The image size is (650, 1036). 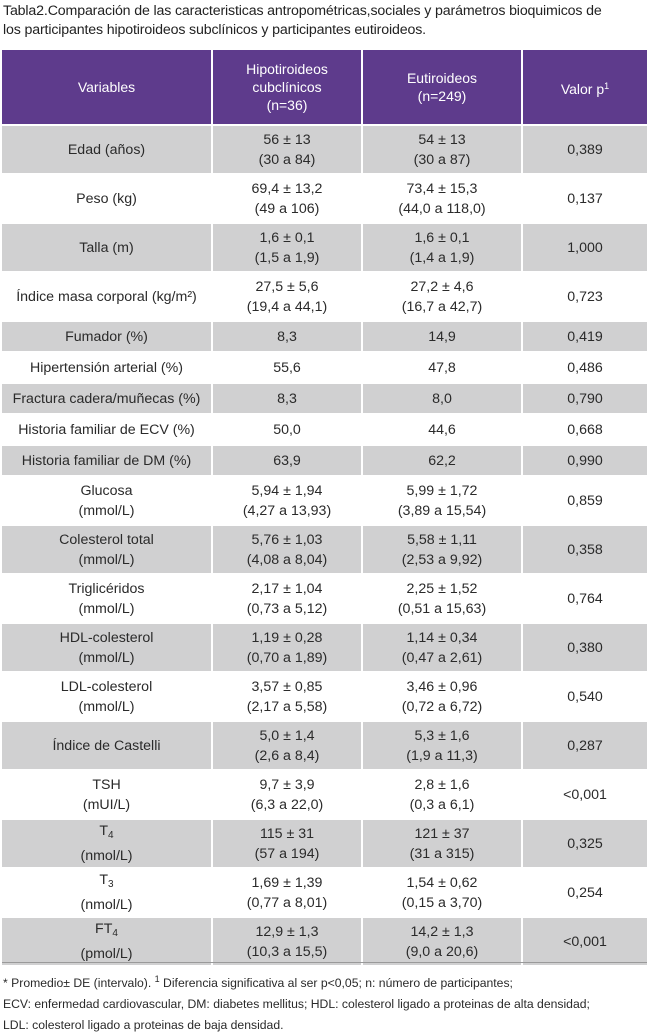 I want to click on hipo-cell: 2,17 ± 1,04 (0,73 a 5,12), so click(x=286, y=599).